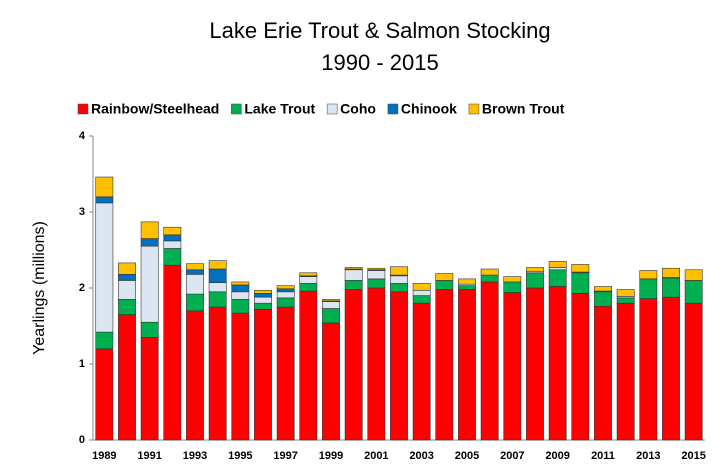  Describe the element at coordinates (358, 109) in the screenshot. I see `legend-label: Coho` at that location.